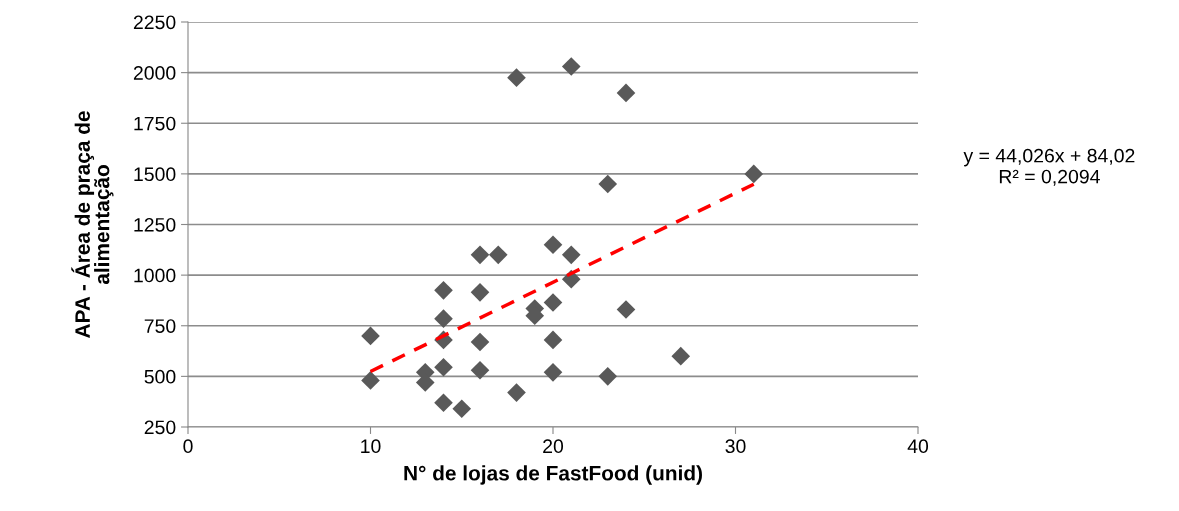  I want to click on y-tick-label: 2250, so click(154, 22).